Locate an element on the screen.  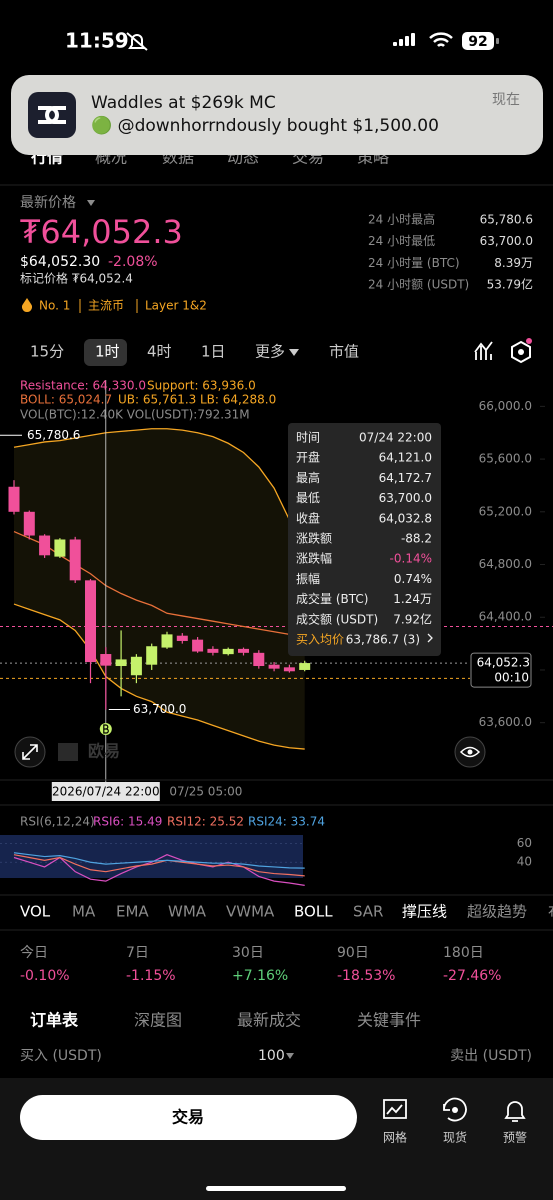
performance-period: 90日 is located at coordinates (353, 953).